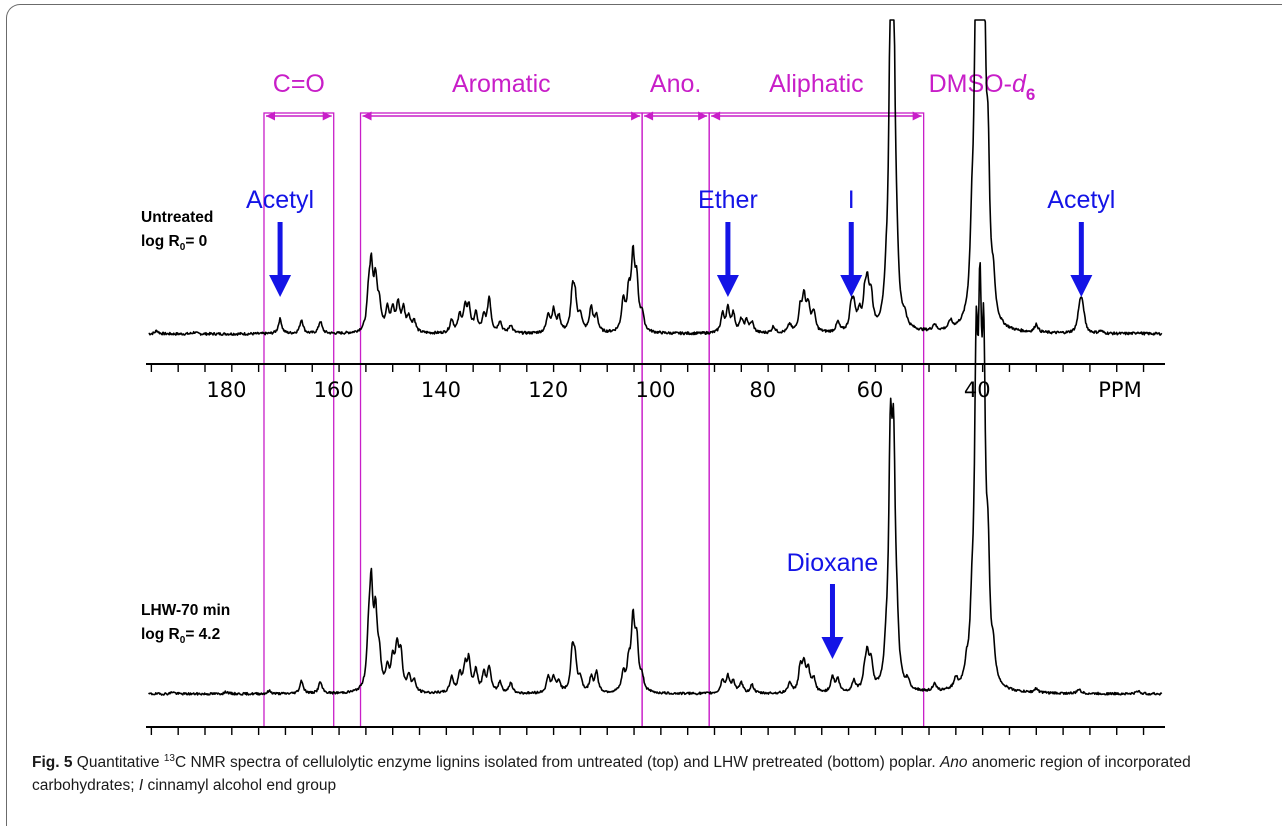 The image size is (1284, 828). What do you see at coordinates (169, 758) in the screenshot?
I see `caption-sup: 13` at bounding box center [169, 758].